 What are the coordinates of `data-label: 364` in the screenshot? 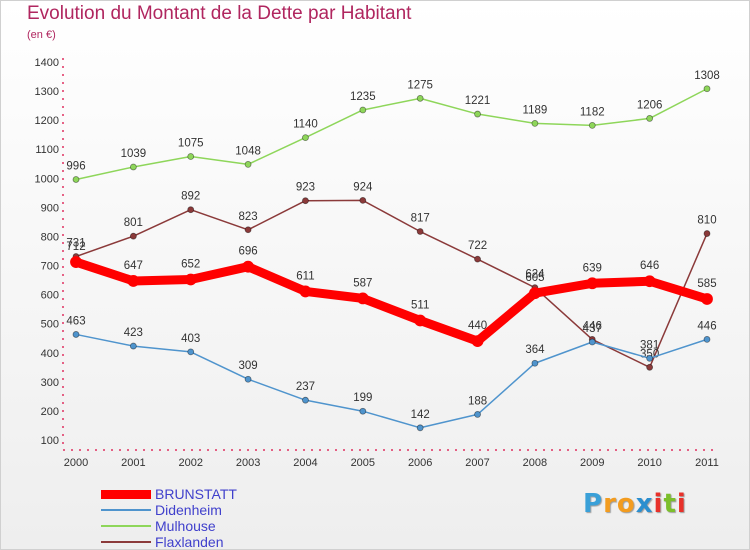 It's located at (535, 350).